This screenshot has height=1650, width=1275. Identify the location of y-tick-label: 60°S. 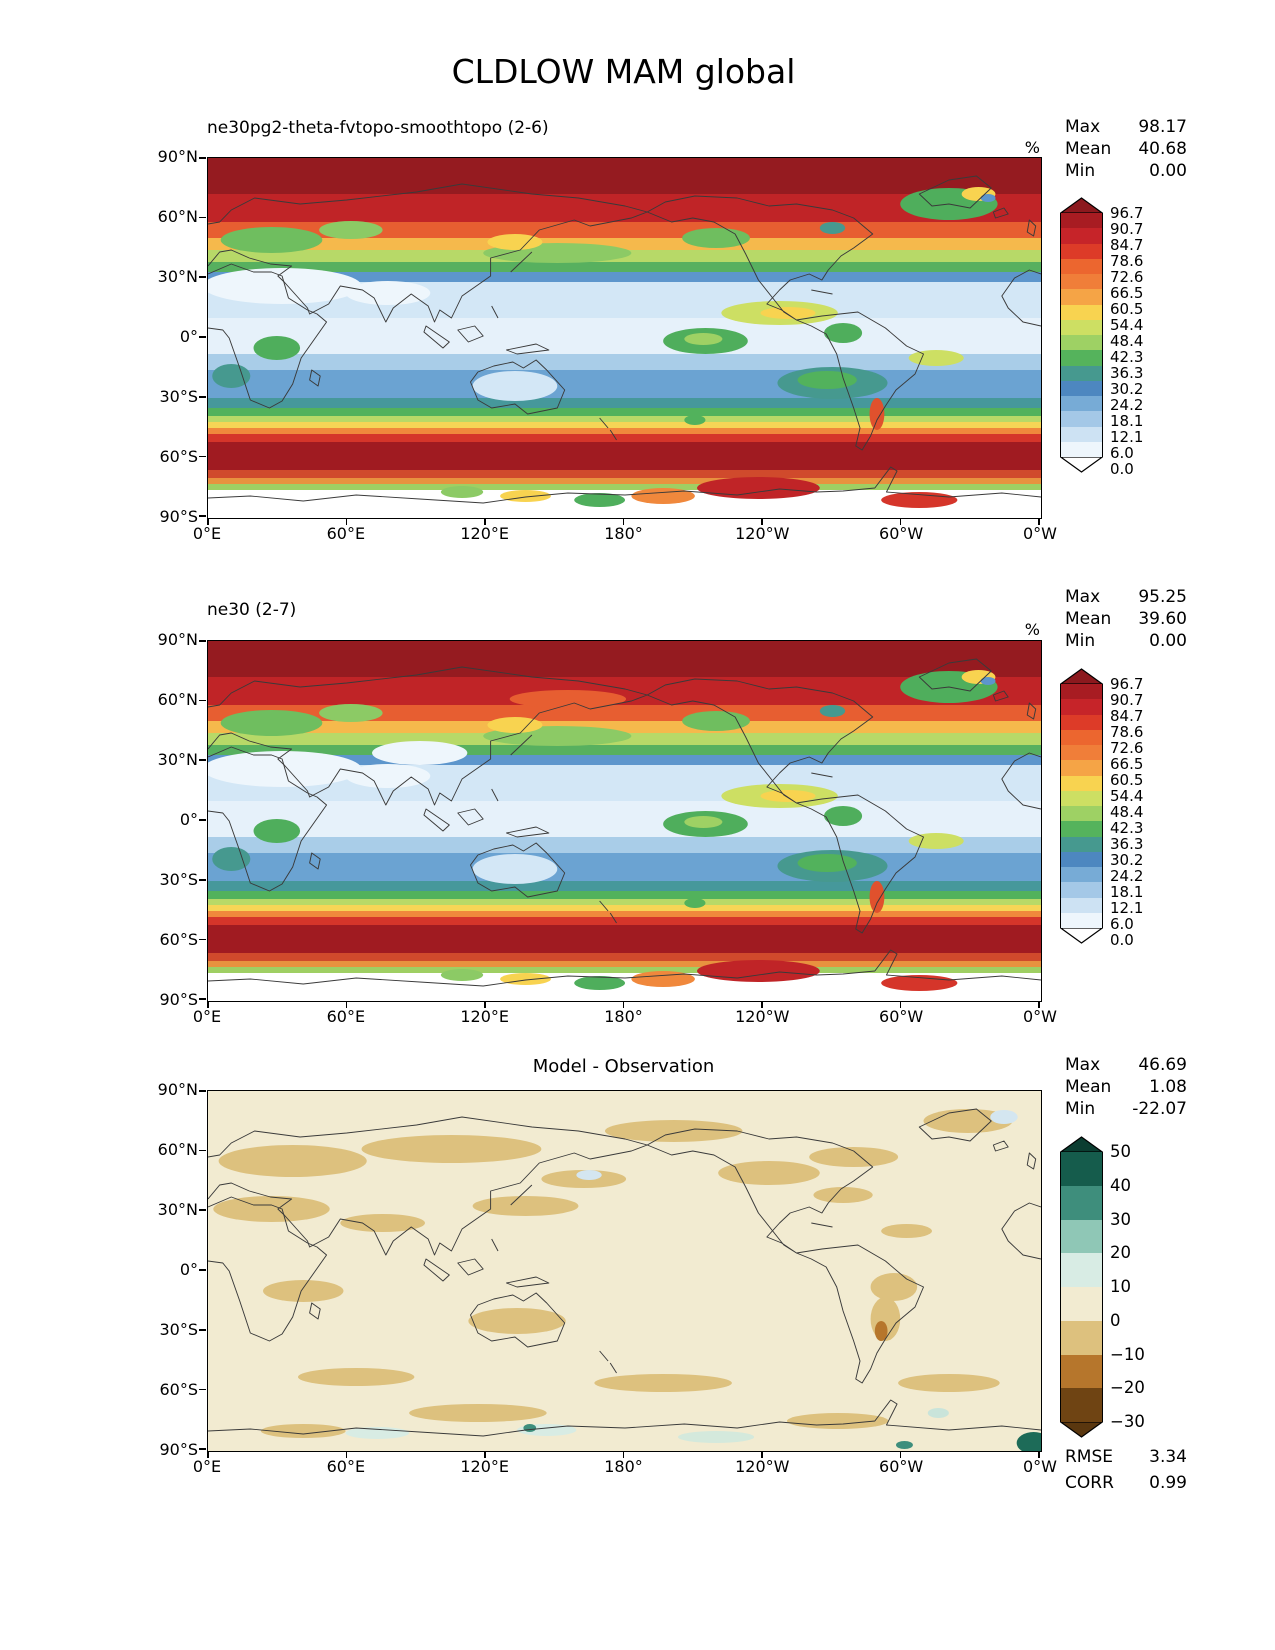
(178, 1389).